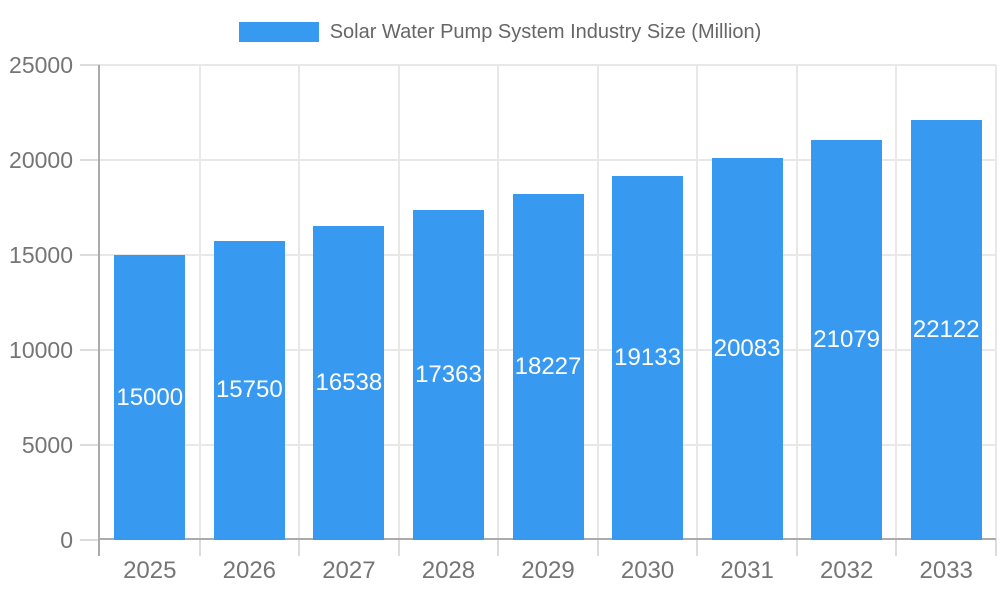  Describe the element at coordinates (41, 65) in the screenshot. I see `y-tick-label-25000: 25000` at that location.